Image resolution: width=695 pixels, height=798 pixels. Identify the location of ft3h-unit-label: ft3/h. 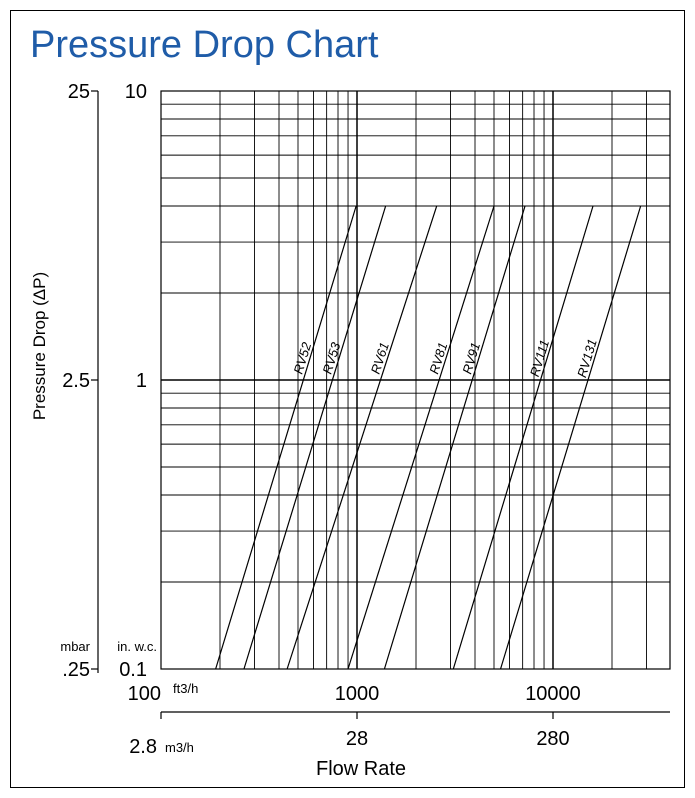
(185, 688).